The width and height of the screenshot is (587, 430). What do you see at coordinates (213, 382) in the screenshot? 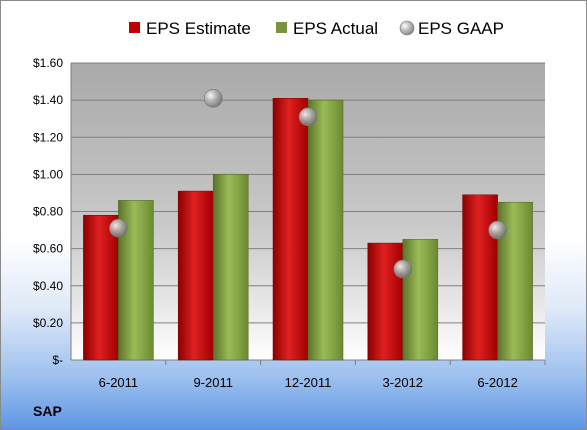
I see `x-tick-label: 9-2011` at bounding box center [213, 382].